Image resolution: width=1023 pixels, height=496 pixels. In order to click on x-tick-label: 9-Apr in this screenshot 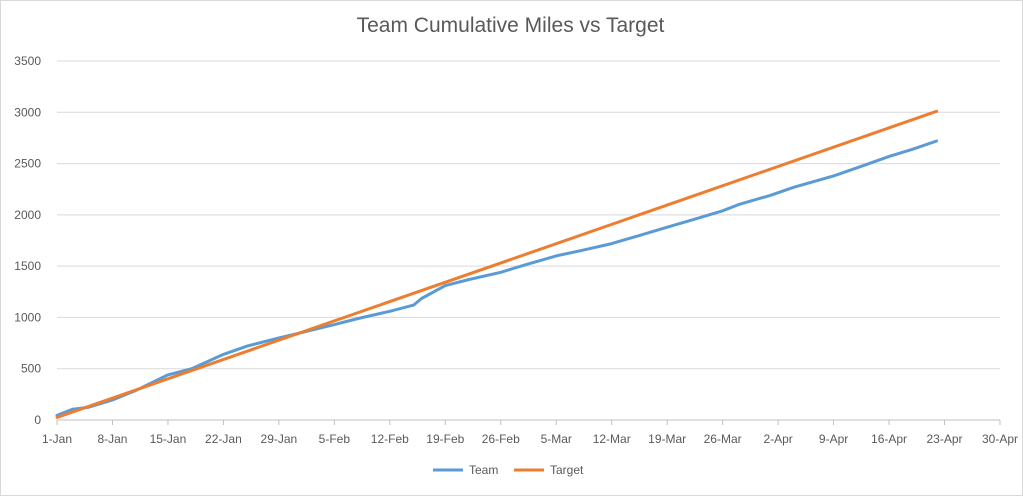, I will do `click(833, 439)`.